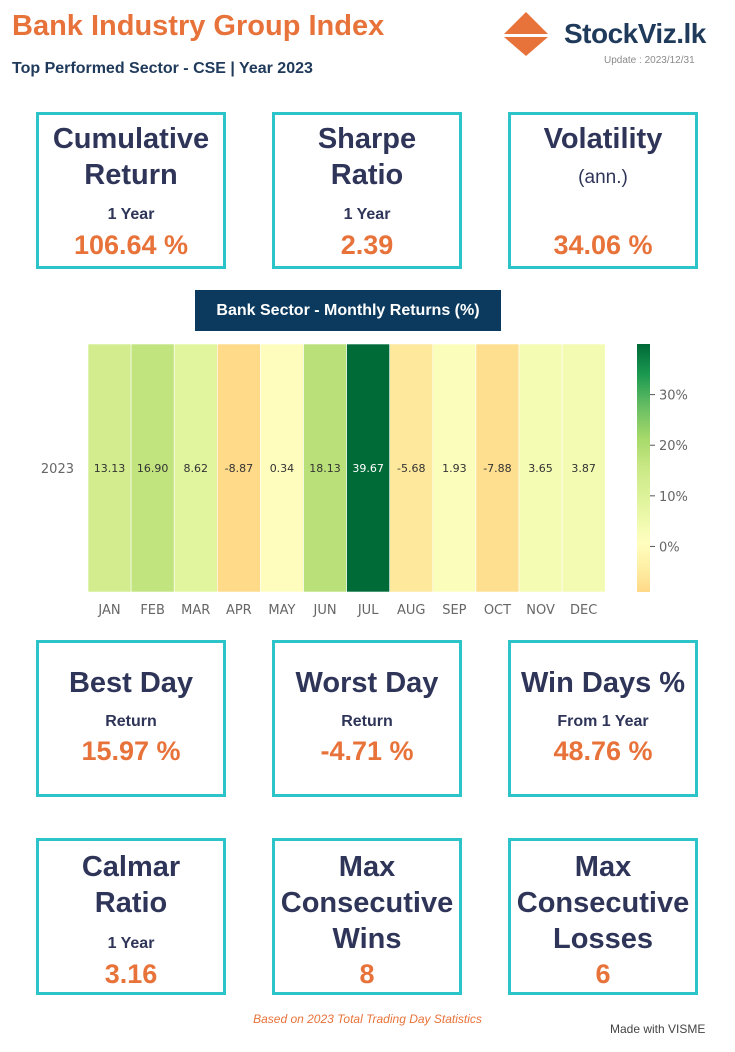 The width and height of the screenshot is (735, 1052). I want to click on x-tick-label: OCT, so click(497, 610).